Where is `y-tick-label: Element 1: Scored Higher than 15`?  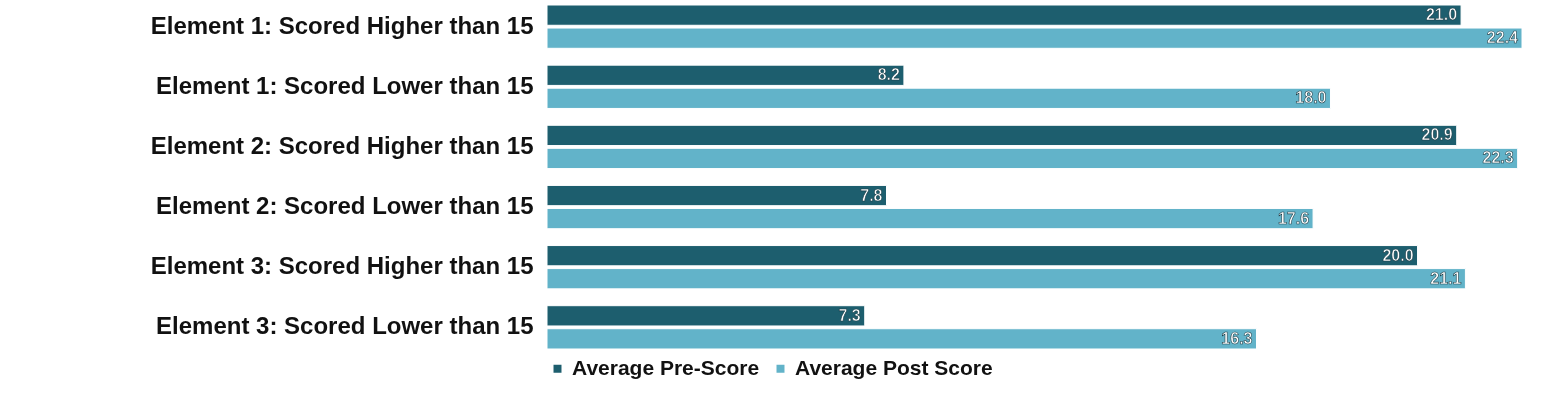 y-tick-label: Element 1: Scored Higher than 15 is located at coordinates (342, 25).